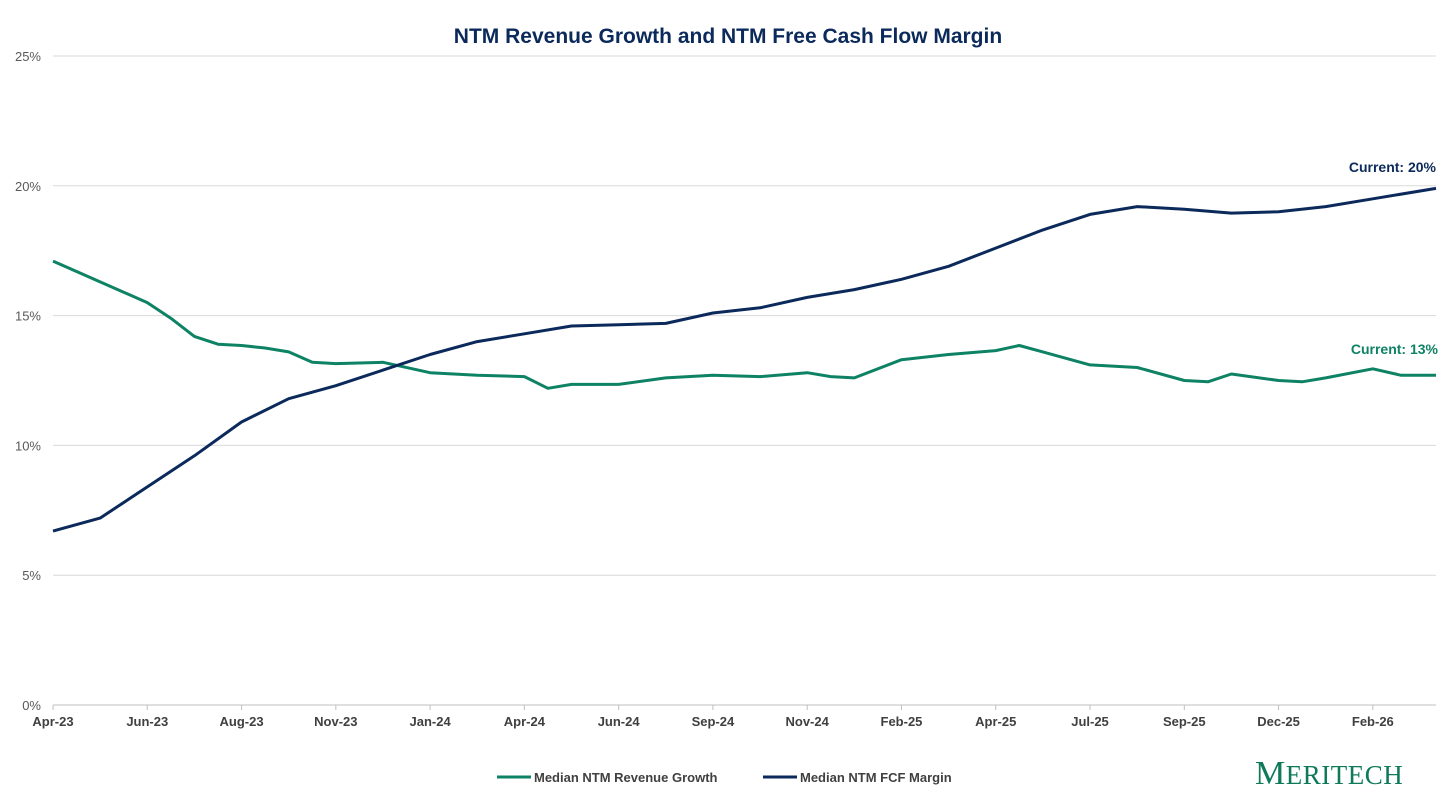 The image size is (1456, 799). I want to click on x-tick-label: Aug-23, so click(242, 721).